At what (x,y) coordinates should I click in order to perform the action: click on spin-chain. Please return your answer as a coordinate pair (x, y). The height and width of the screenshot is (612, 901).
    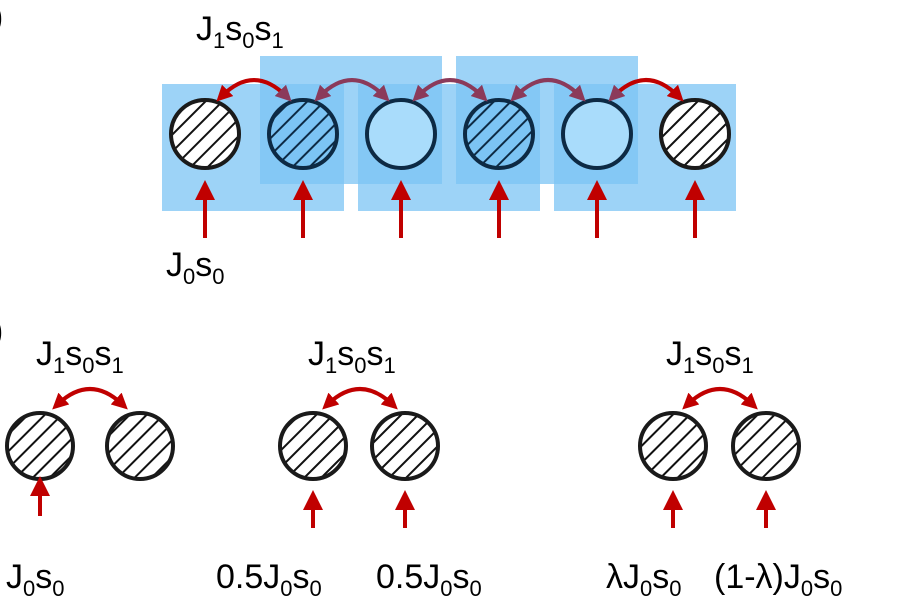
    Looking at the image, I should click on (450, 134).